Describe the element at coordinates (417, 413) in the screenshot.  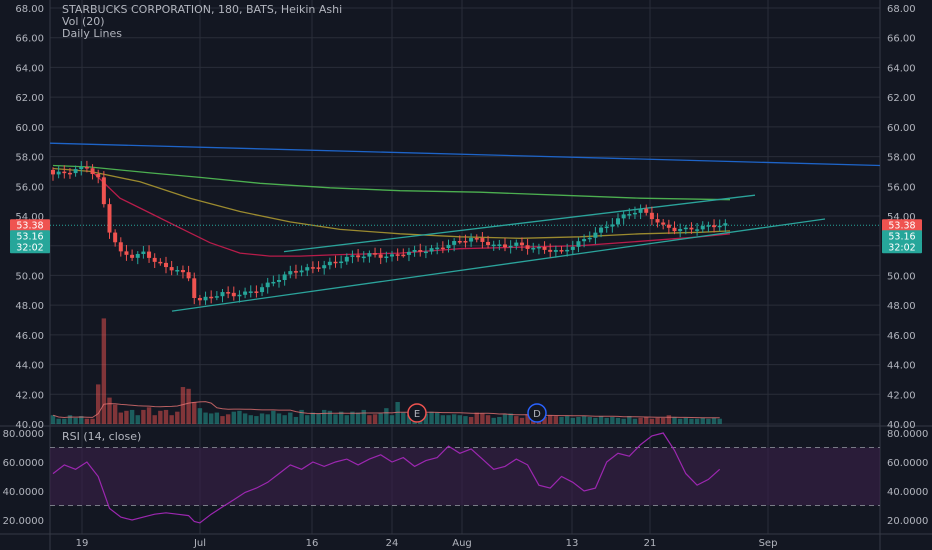
I see `earnings-marker: E` at that location.